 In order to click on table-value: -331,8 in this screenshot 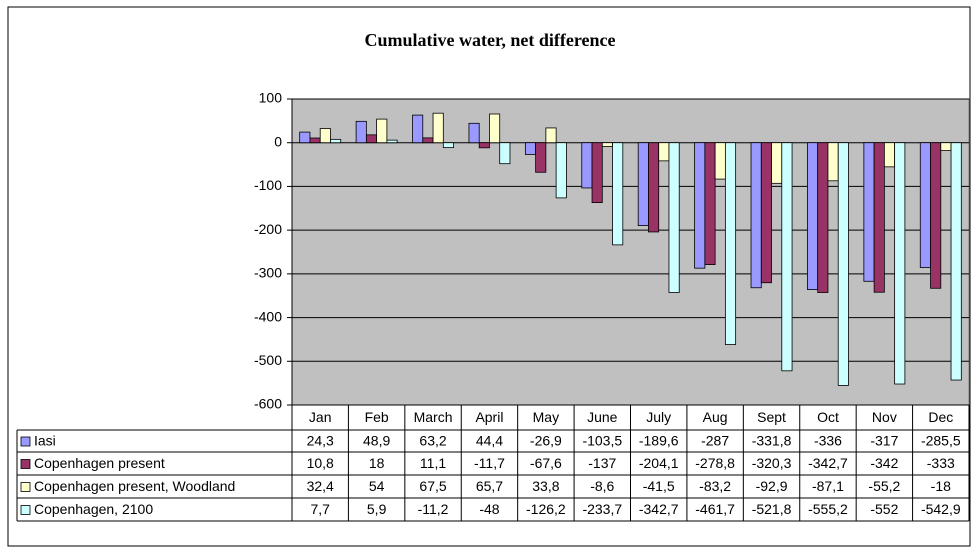, I will do `click(772, 441)`.